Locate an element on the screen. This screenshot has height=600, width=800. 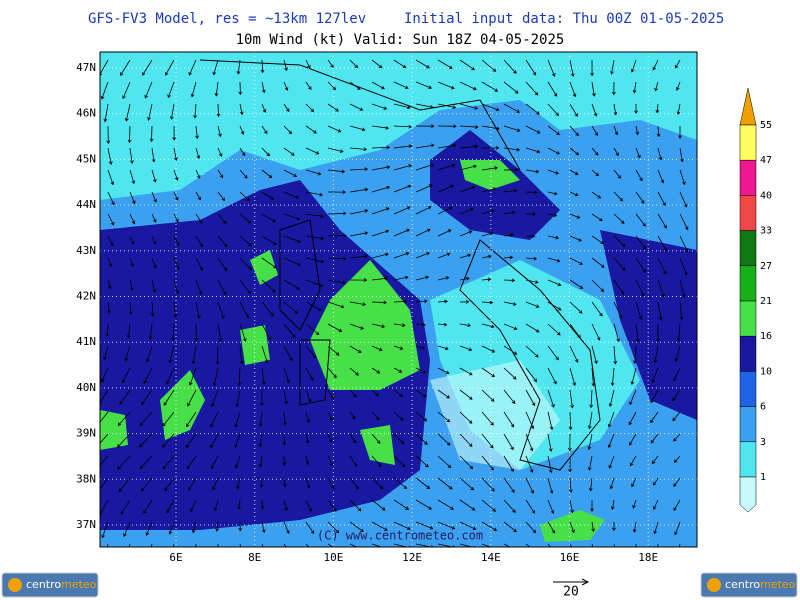
lon-label: 6E is located at coordinates (175, 557).